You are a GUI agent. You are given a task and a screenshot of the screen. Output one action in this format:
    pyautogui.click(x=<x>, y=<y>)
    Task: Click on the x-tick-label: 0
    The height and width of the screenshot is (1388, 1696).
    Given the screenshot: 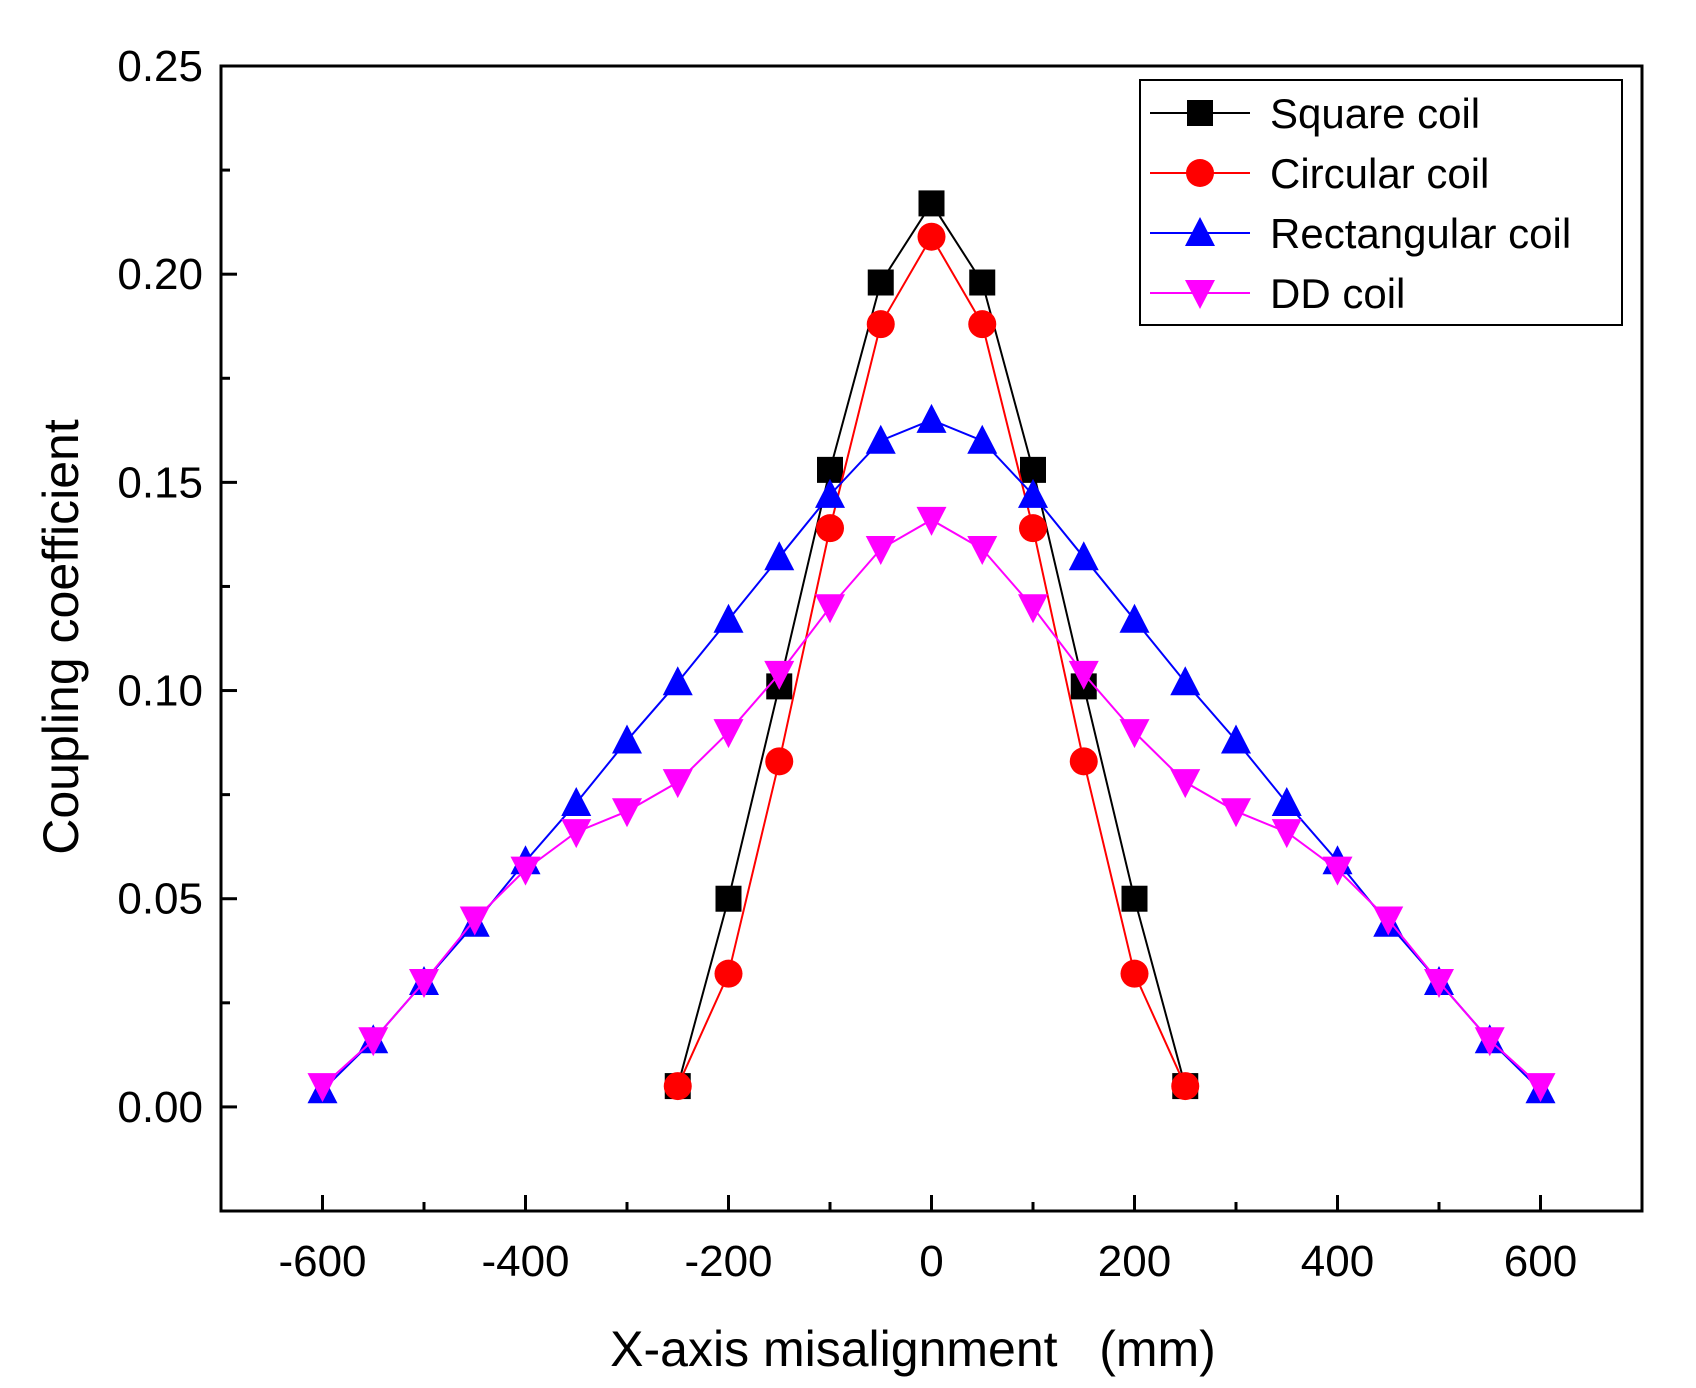 What is the action you would take?
    pyautogui.click(x=931, y=1261)
    